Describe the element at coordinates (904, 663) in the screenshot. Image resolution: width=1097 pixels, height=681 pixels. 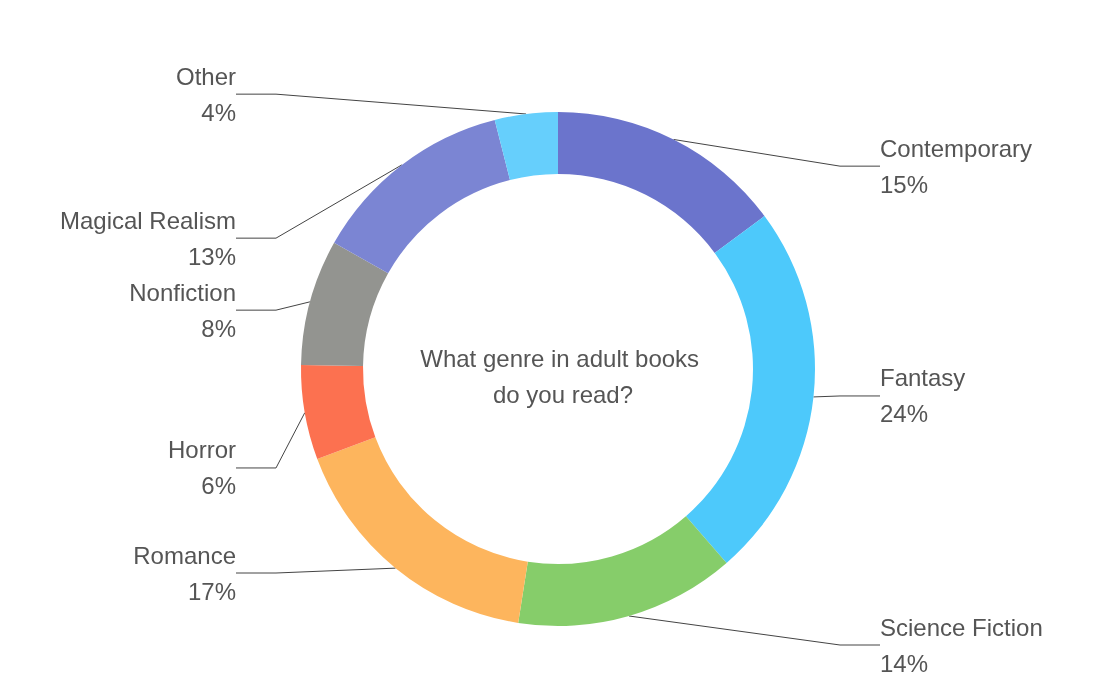
I see `data-label: 14%` at that location.